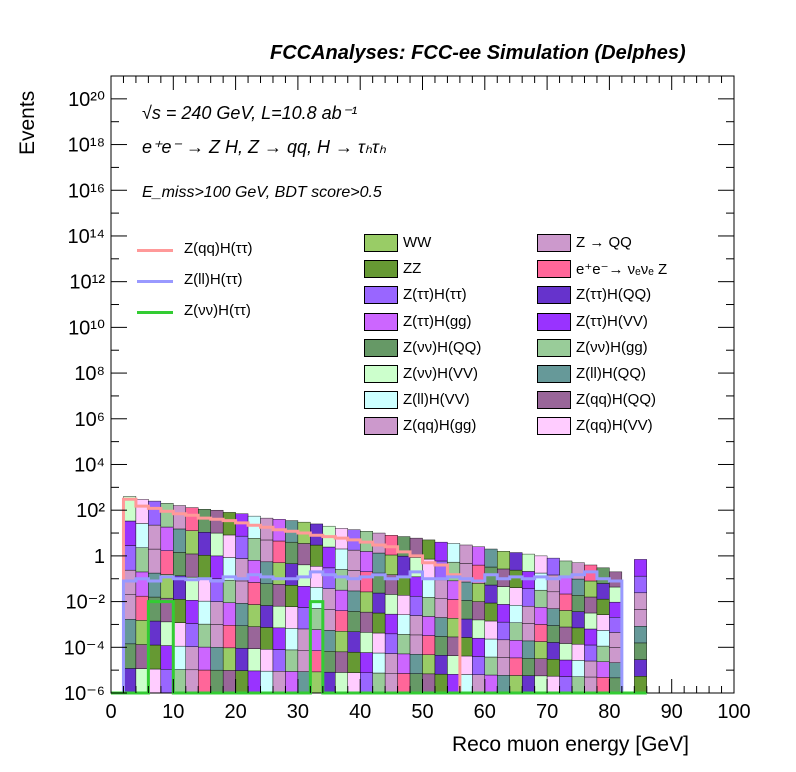 The width and height of the screenshot is (796, 772). What do you see at coordinates (173, 712) in the screenshot?
I see `x-tick-label: 10` at bounding box center [173, 712].